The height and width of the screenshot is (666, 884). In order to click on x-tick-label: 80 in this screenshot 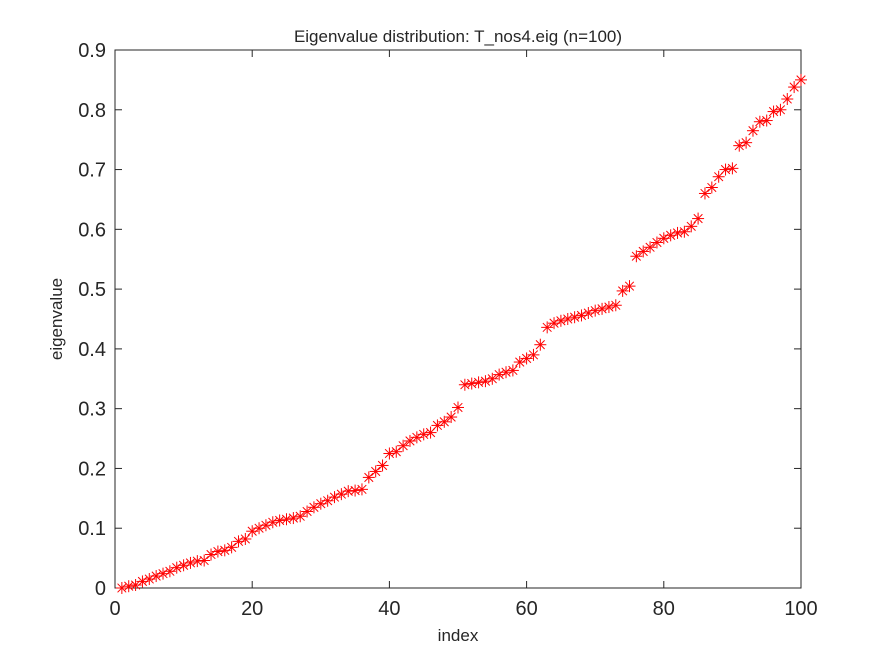, I will do `click(664, 609)`.